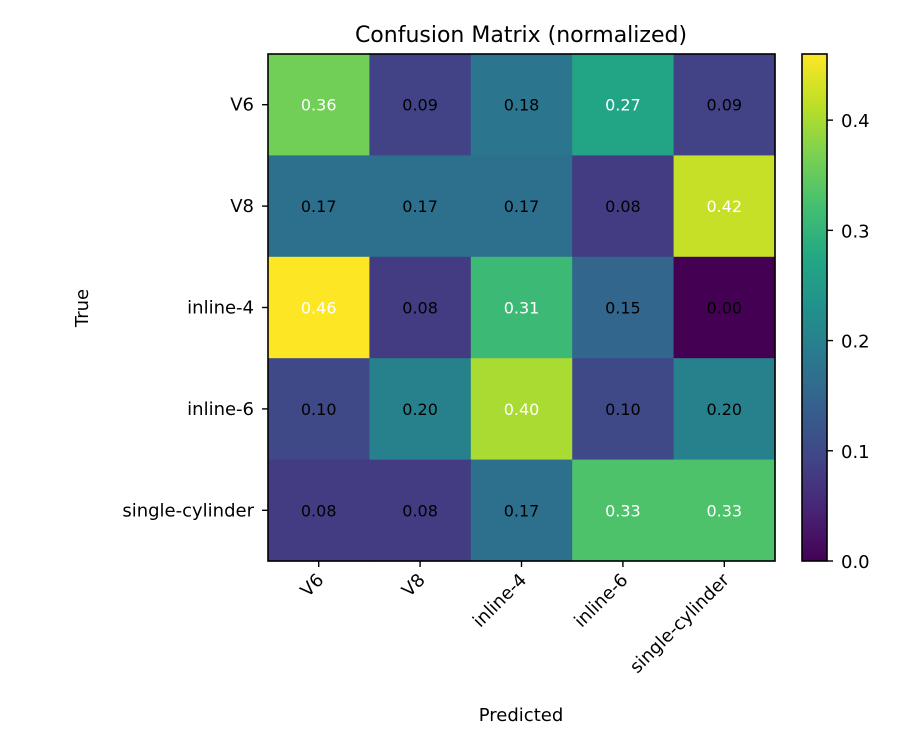 This screenshot has width=900, height=750. What do you see at coordinates (521, 715) in the screenshot?
I see `x-axis-title: Predicted` at bounding box center [521, 715].